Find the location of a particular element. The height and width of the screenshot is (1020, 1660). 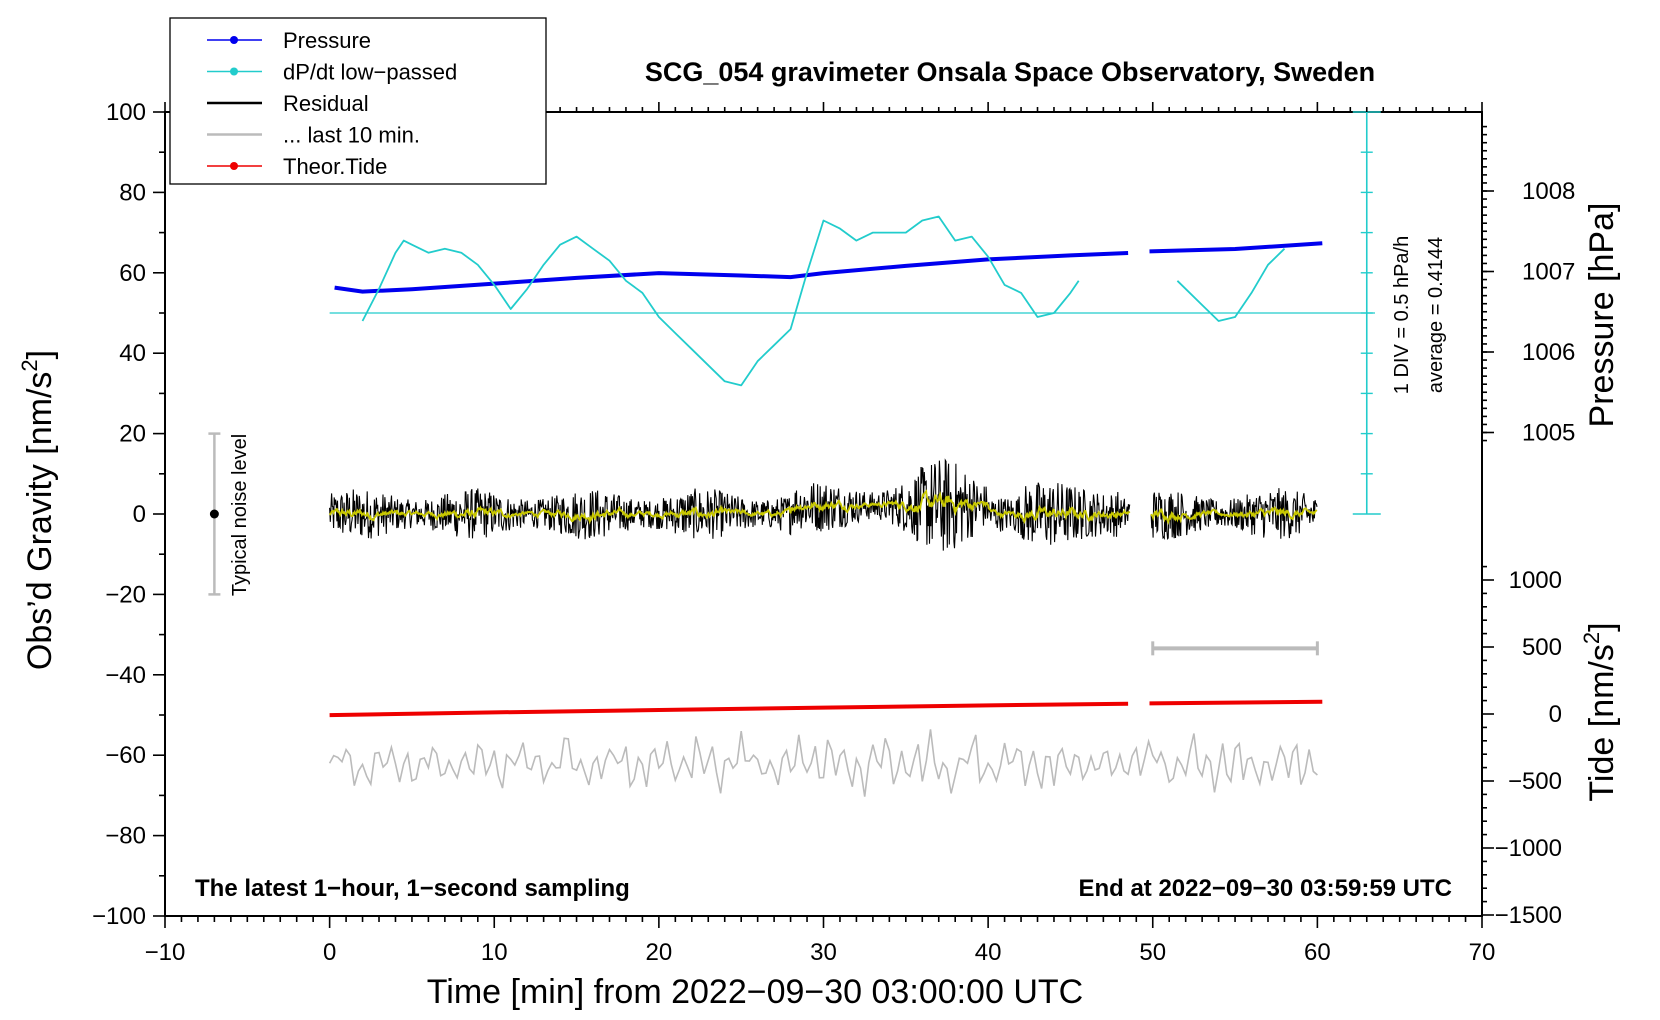

x-tick-label: 60 is located at coordinates (1317, 952).